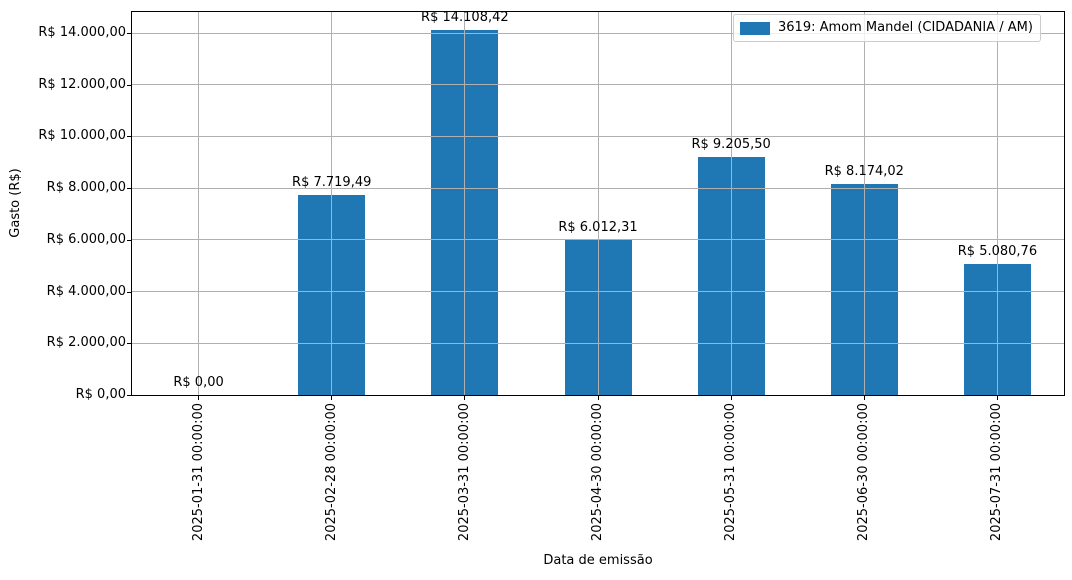 The image size is (1072, 580). I want to click on x-tick-label: 2025-02-28 00:00:00, so click(331, 472).